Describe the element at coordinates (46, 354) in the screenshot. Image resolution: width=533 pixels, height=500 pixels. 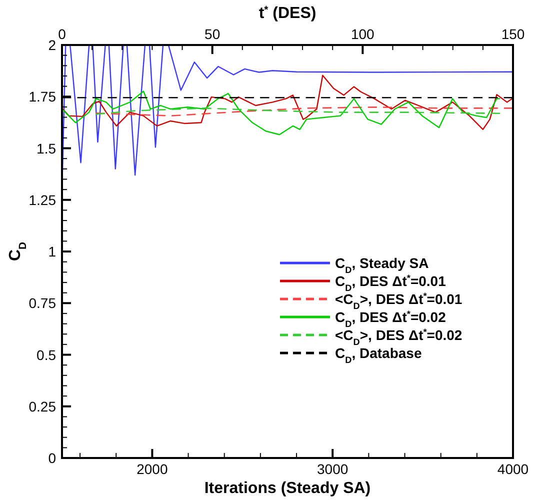
I see `y-tick-label: 0.5` at that location.